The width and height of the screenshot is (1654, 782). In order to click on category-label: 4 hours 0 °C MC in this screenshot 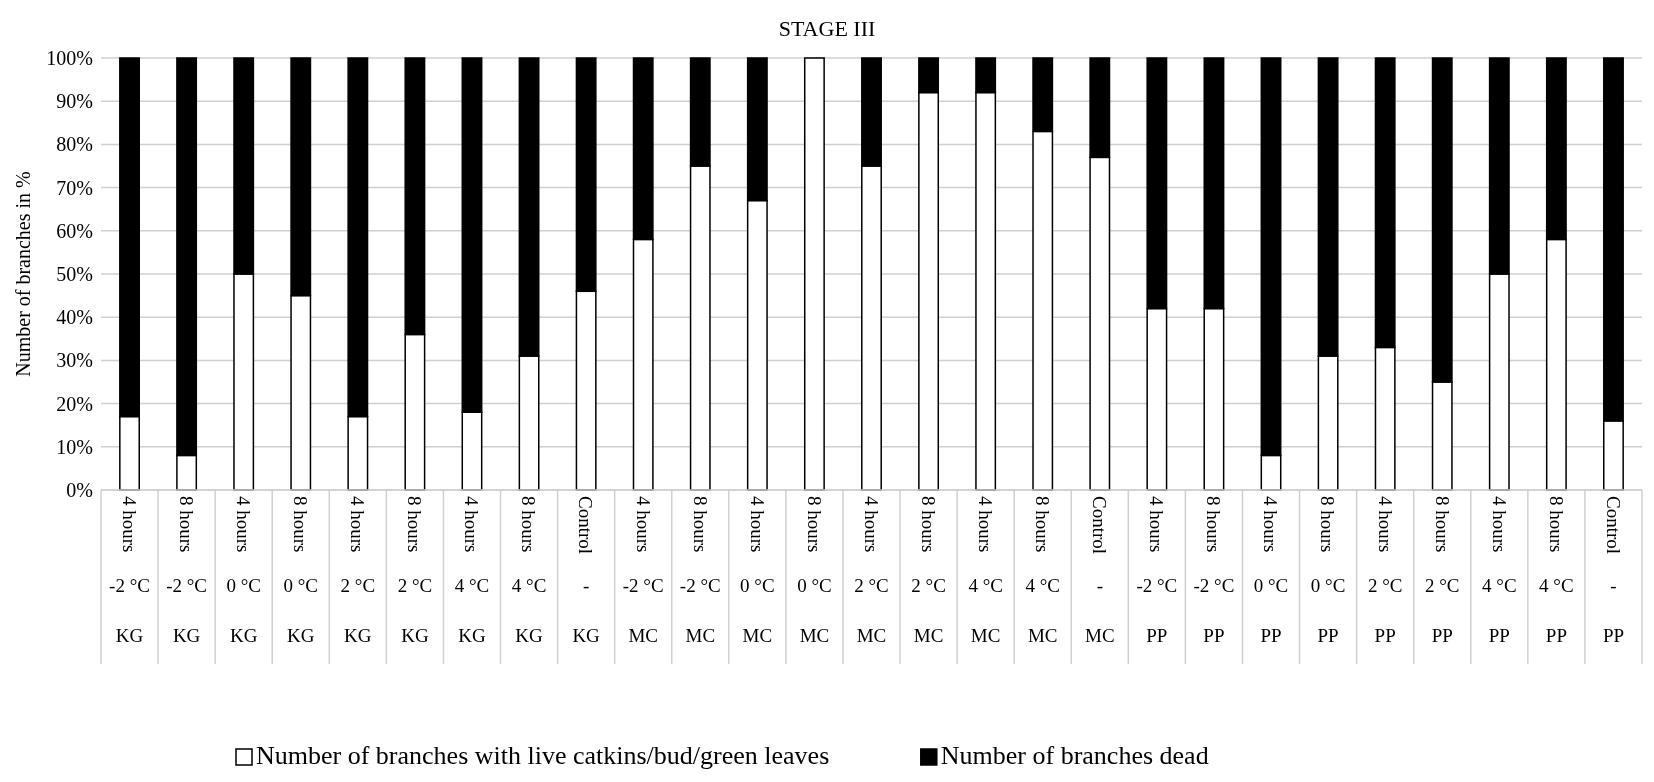, I will do `click(757, 571)`.